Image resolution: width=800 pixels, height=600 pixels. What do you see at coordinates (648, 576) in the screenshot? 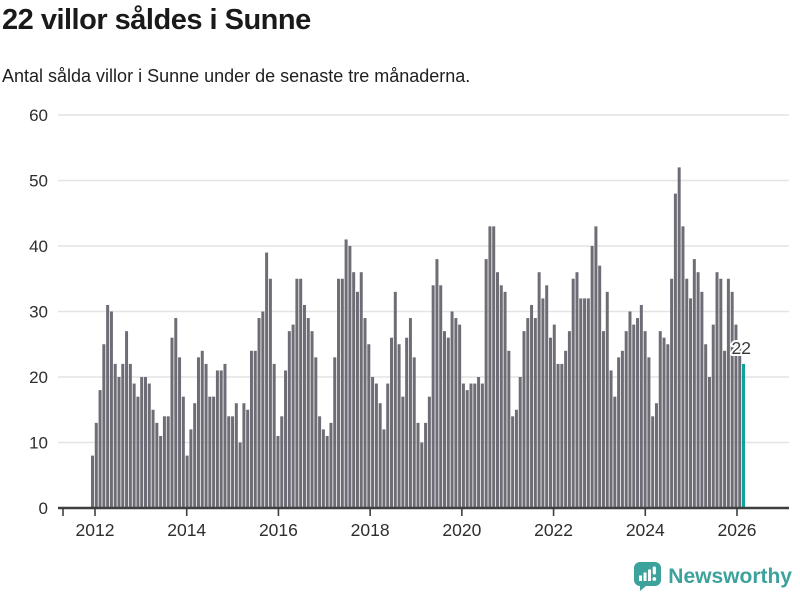
I see `bar-chart-speech-bubble-icon` at bounding box center [648, 576].